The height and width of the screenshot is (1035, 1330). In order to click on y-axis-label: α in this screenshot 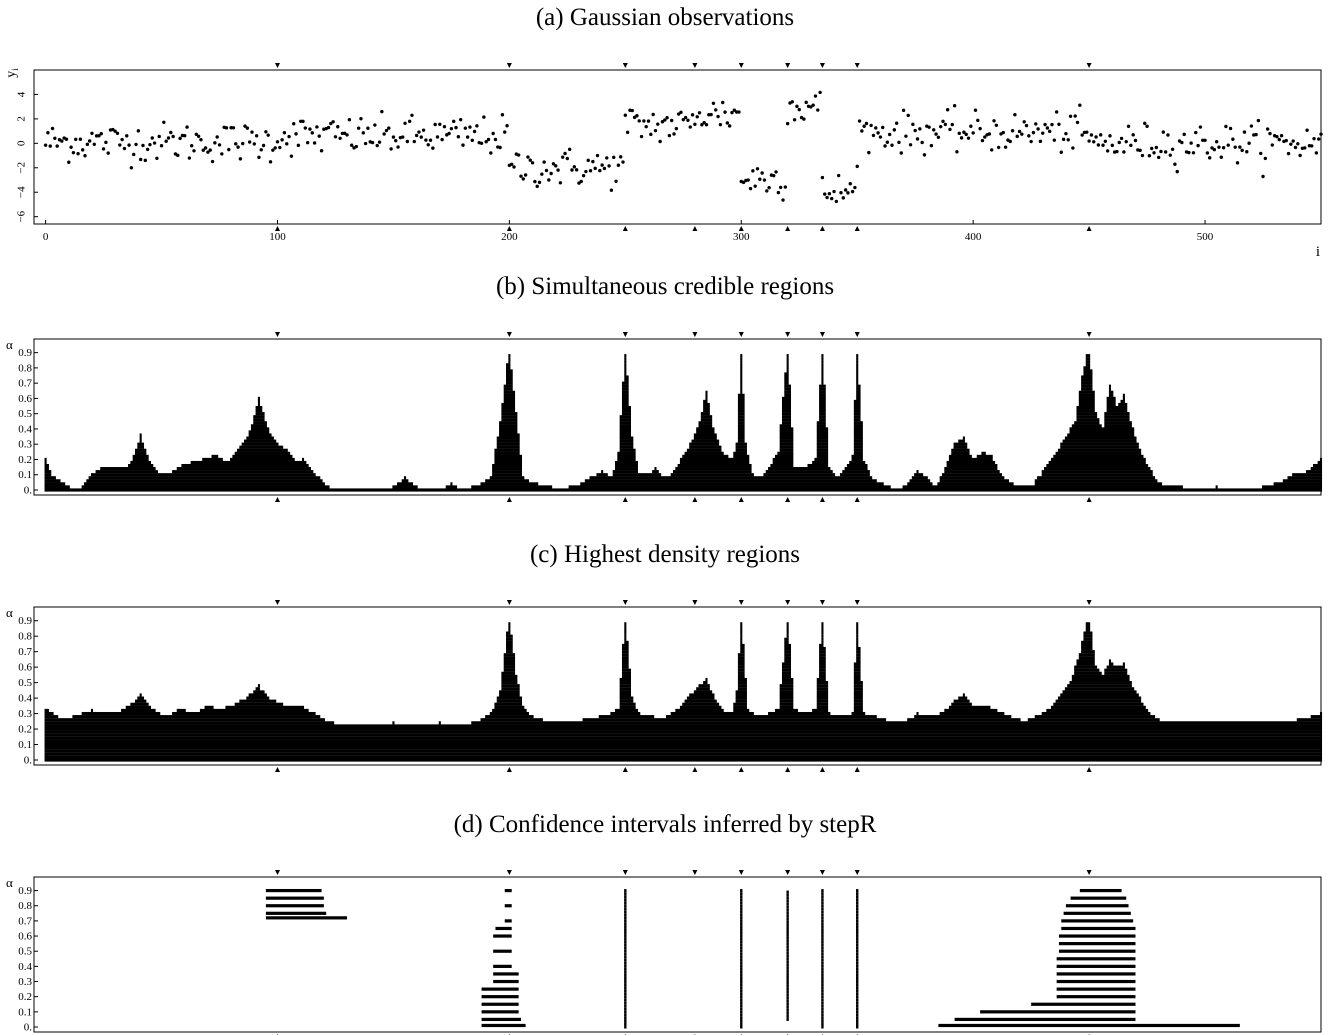, I will do `click(9, 612)`.